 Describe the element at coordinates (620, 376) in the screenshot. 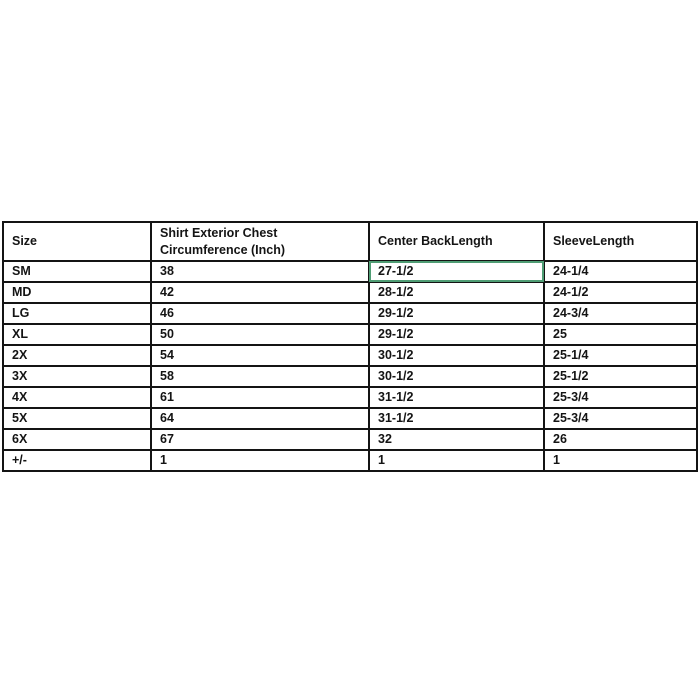

I see `cell-sleeve-length: 25-1/2` at that location.